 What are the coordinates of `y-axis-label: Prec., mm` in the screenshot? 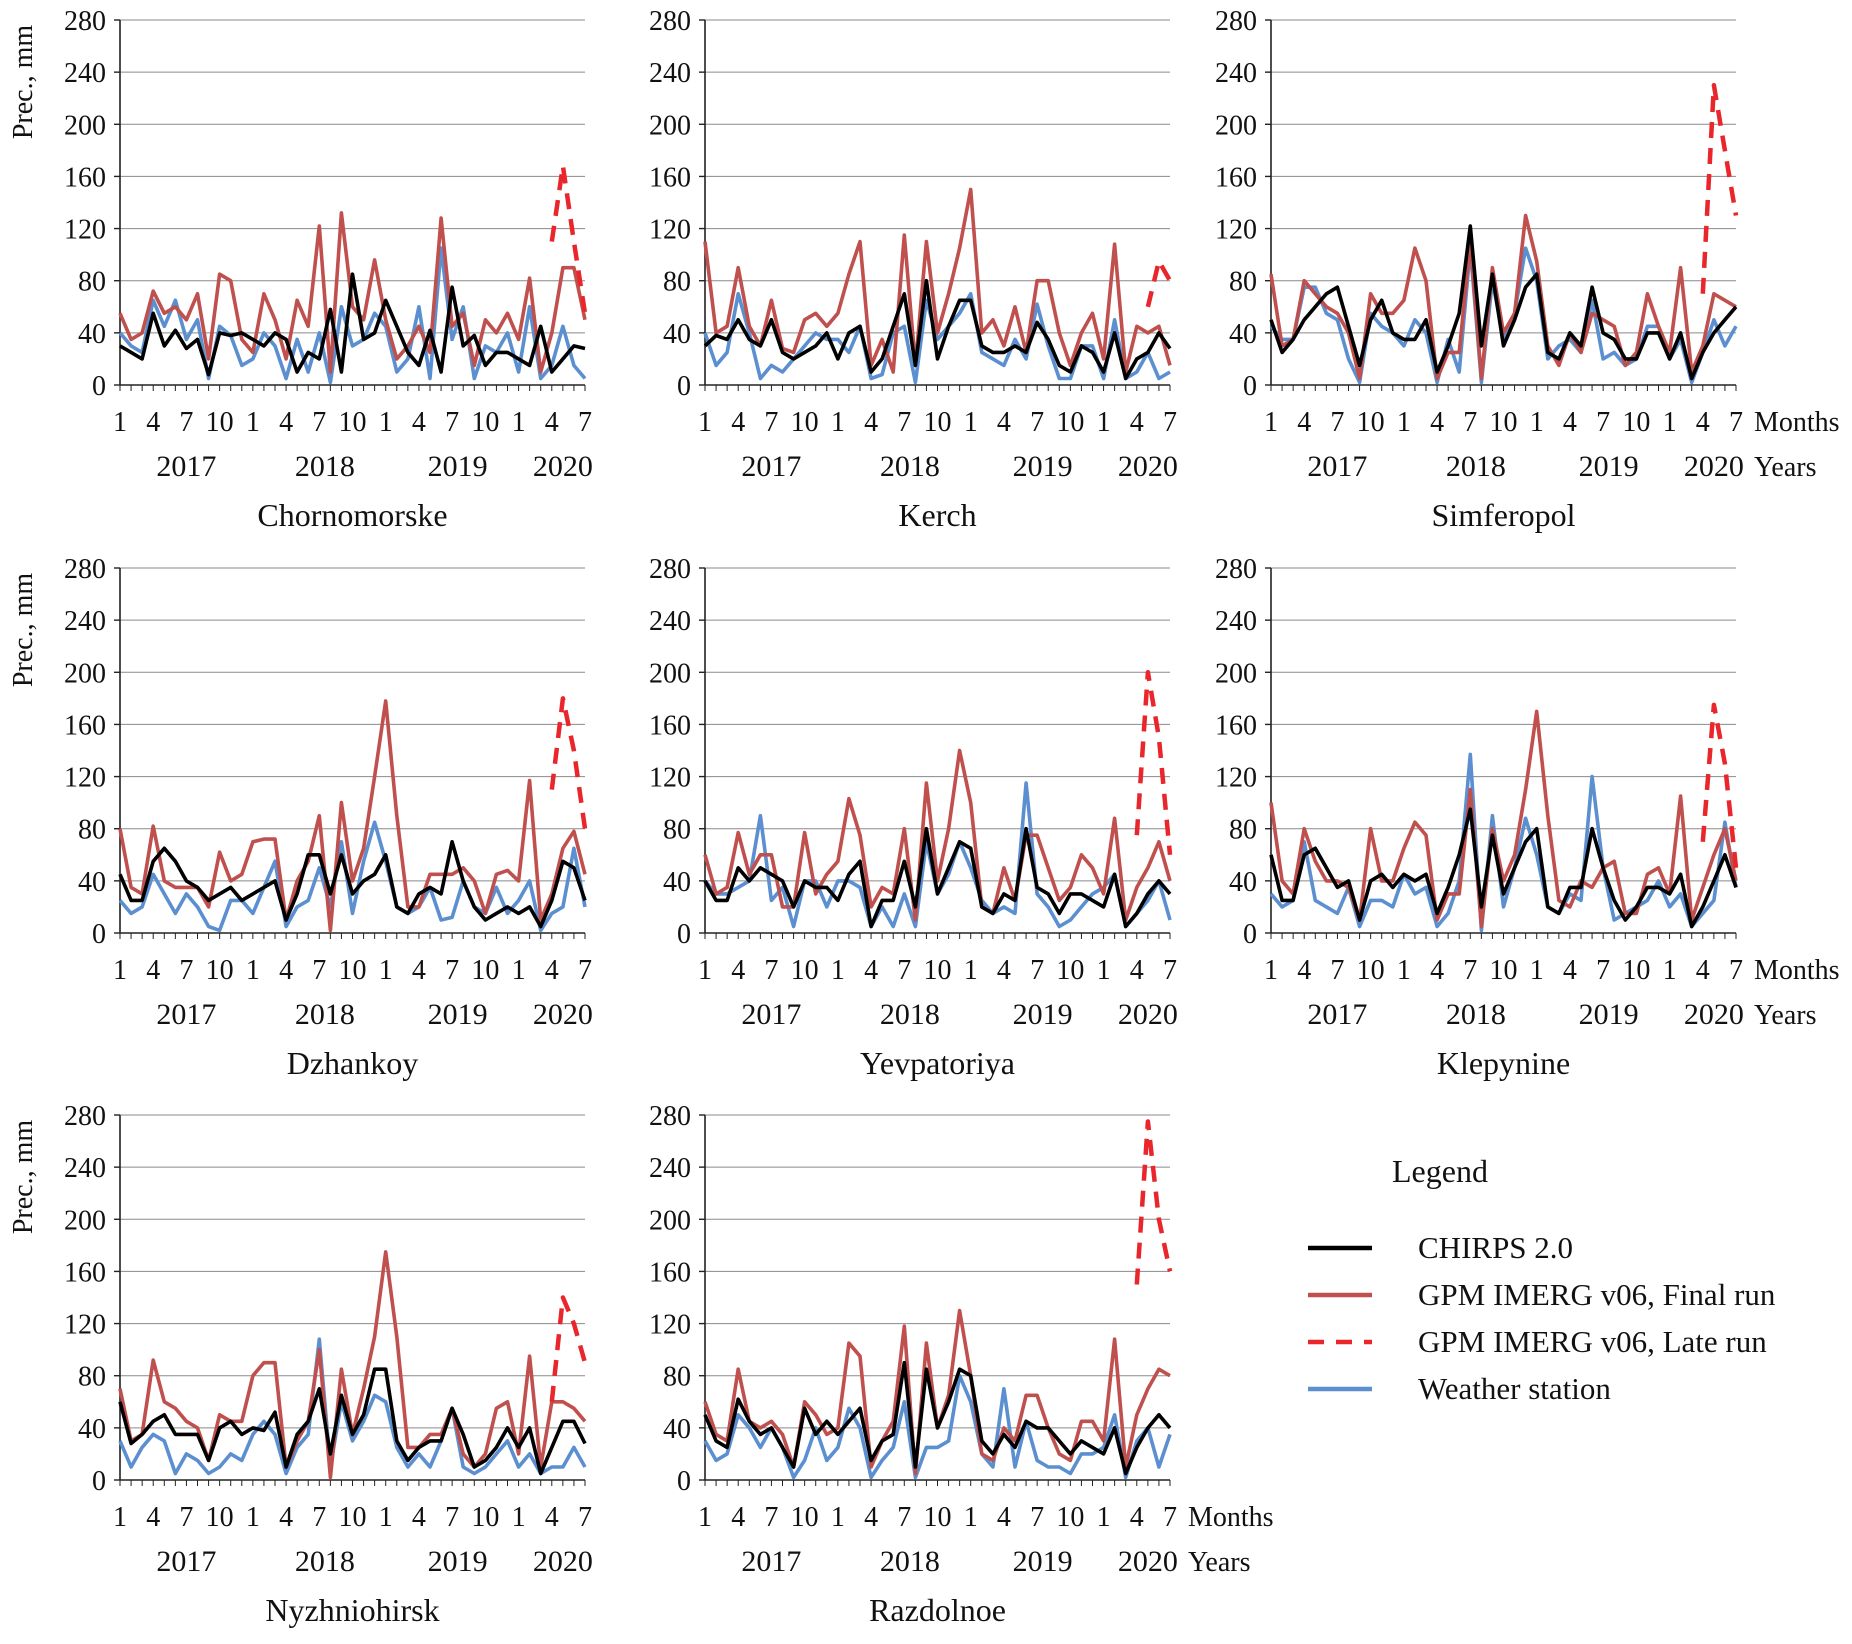 It's located at (23, 1177).